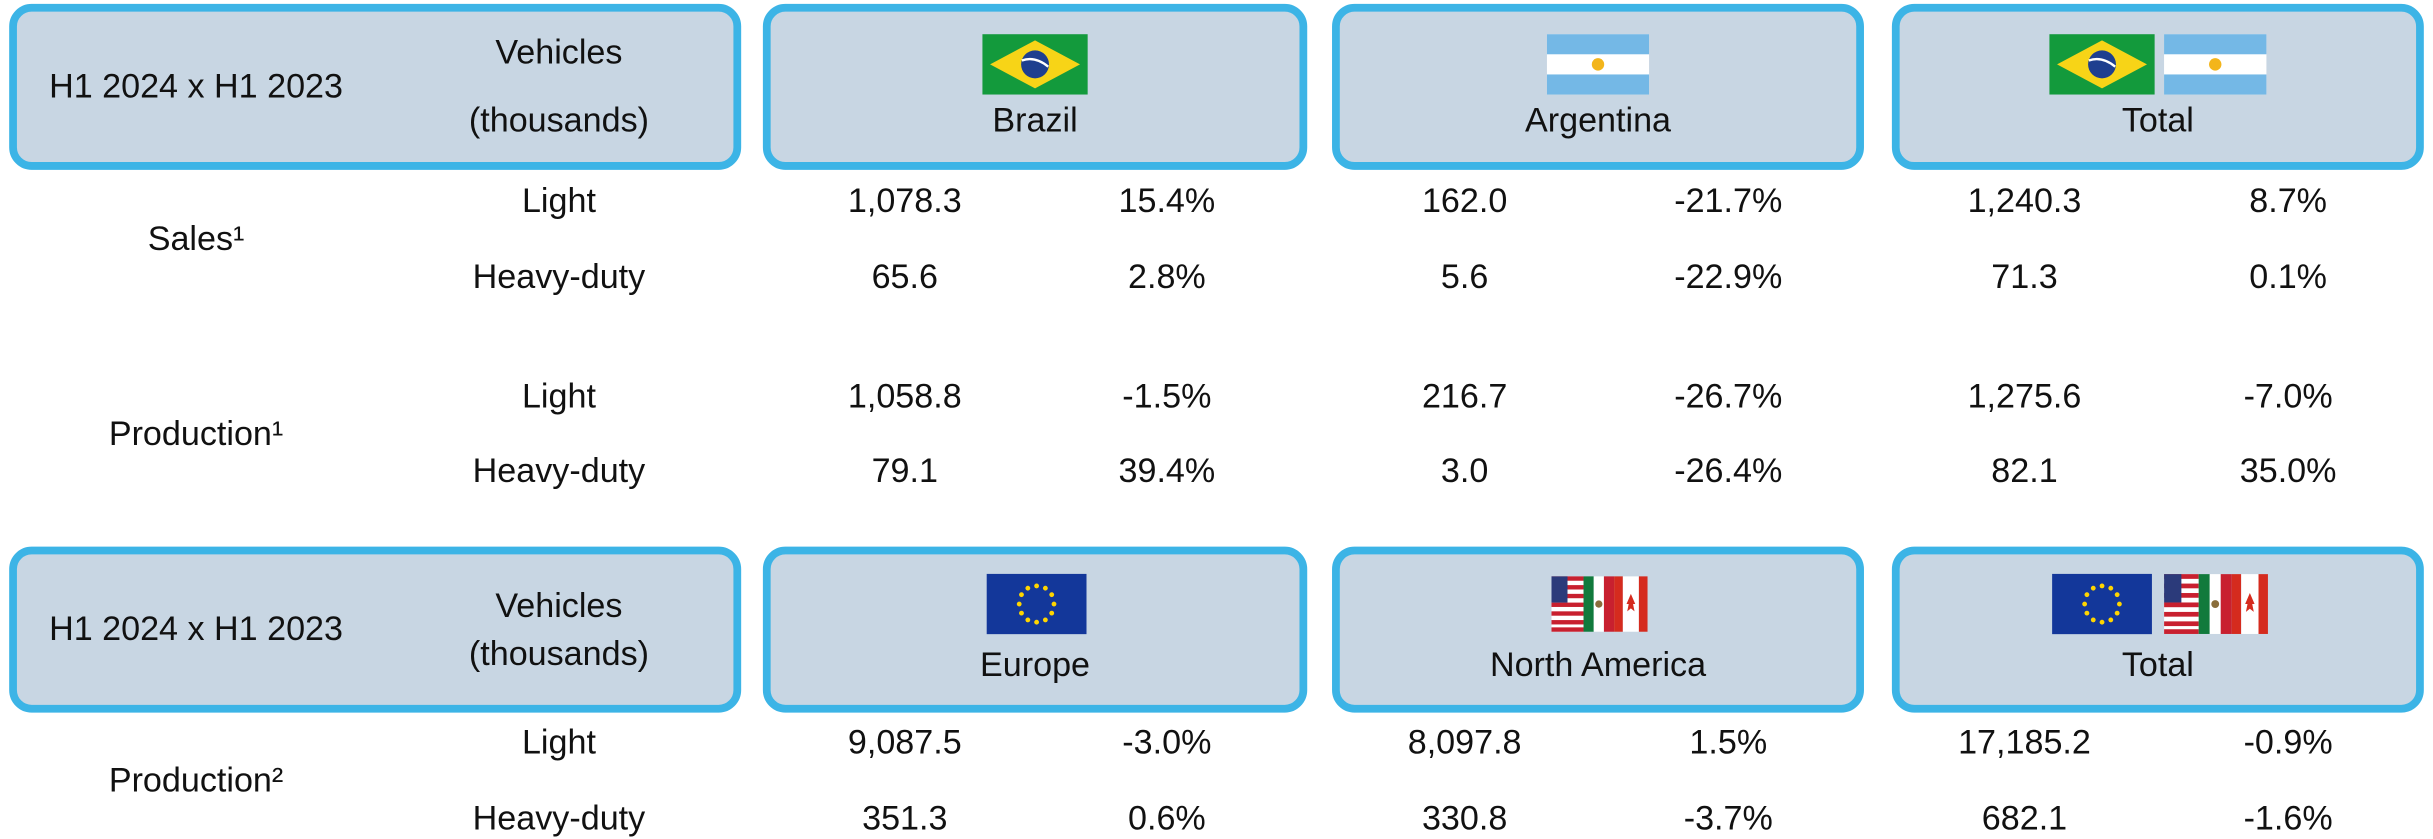 Image resolution: width=2433 pixels, height=839 pixels. What do you see at coordinates (196, 239) in the screenshot?
I see `group-label: Sales¹` at bounding box center [196, 239].